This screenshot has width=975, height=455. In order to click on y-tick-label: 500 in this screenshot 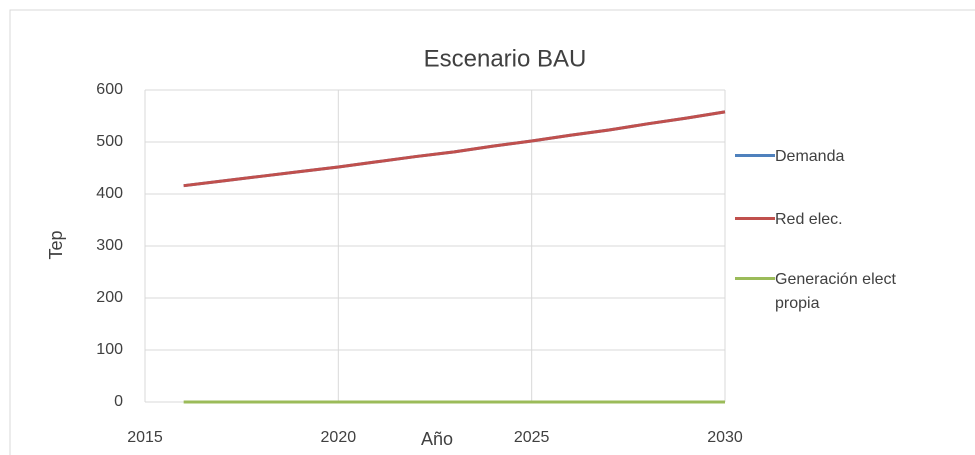, I will do `click(109, 141)`.